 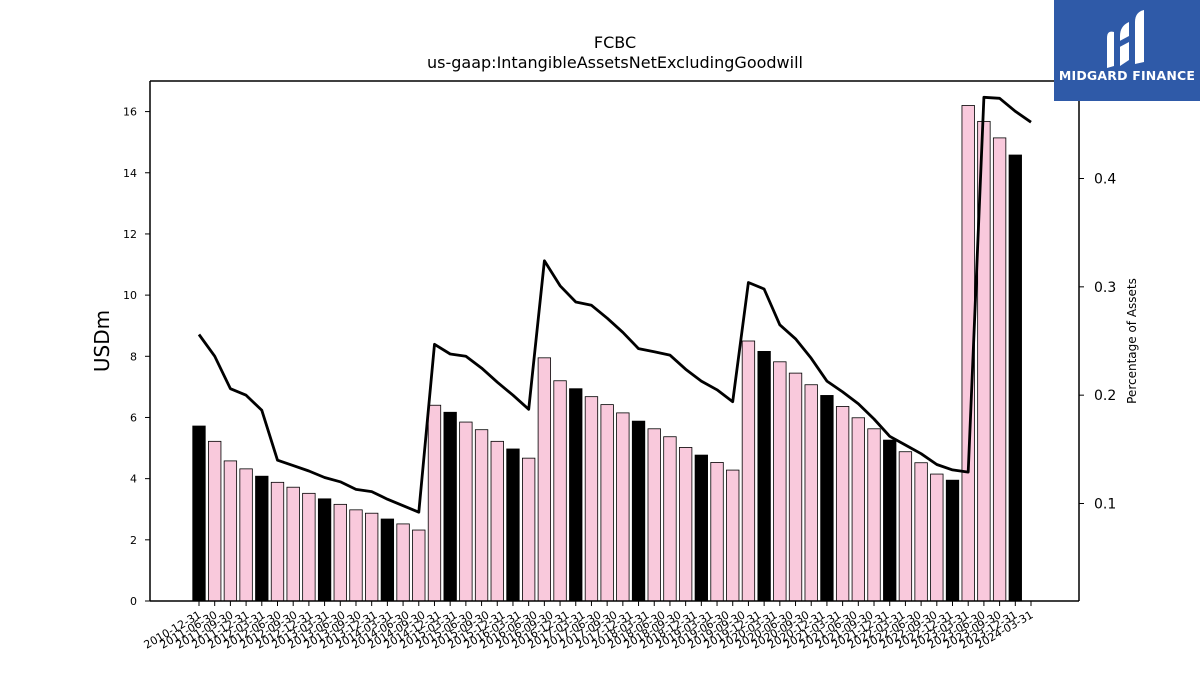 What do you see at coordinates (1127, 75) in the screenshot?
I see `brand-name: MIDGARD FINANCE` at bounding box center [1127, 75].